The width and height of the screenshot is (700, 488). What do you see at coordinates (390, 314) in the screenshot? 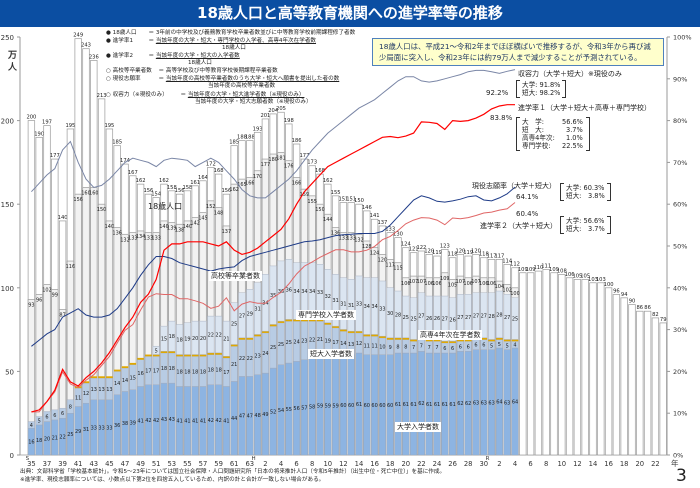
I see `bar-vocational-value-label: 30` at bounding box center [390, 314].